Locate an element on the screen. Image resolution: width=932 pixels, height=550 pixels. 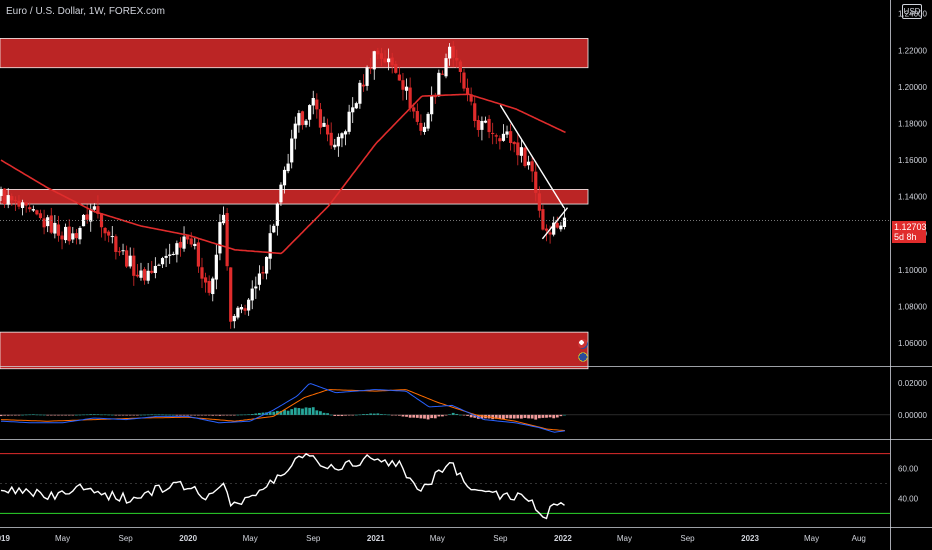
time-tick-label: 2020 is located at coordinates (188, 538).